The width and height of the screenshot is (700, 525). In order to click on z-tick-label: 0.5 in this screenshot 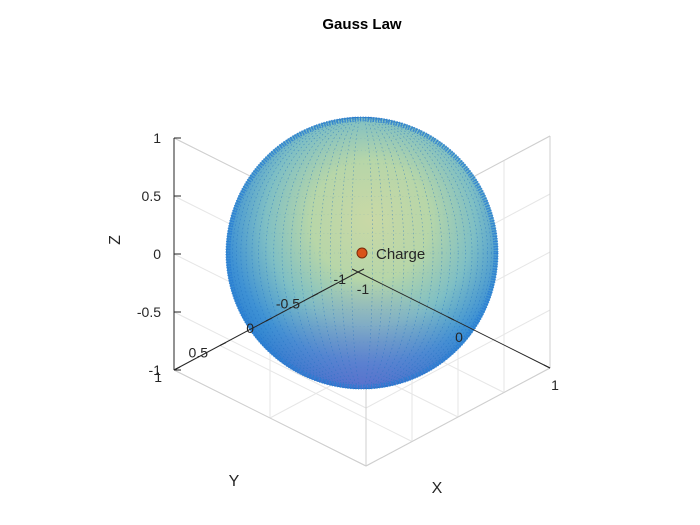, I will do `click(152, 196)`.